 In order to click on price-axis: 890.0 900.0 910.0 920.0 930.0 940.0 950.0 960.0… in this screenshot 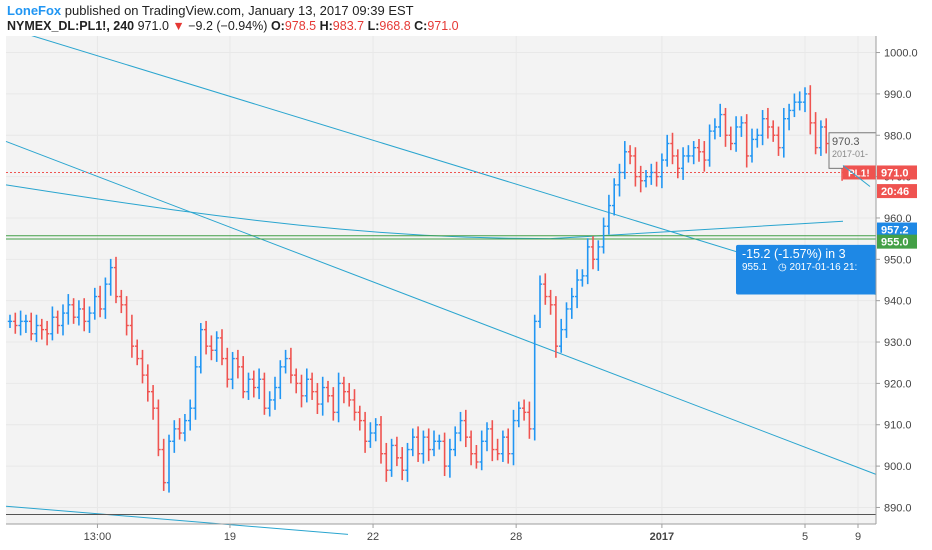, I will do `click(897, 281)`.